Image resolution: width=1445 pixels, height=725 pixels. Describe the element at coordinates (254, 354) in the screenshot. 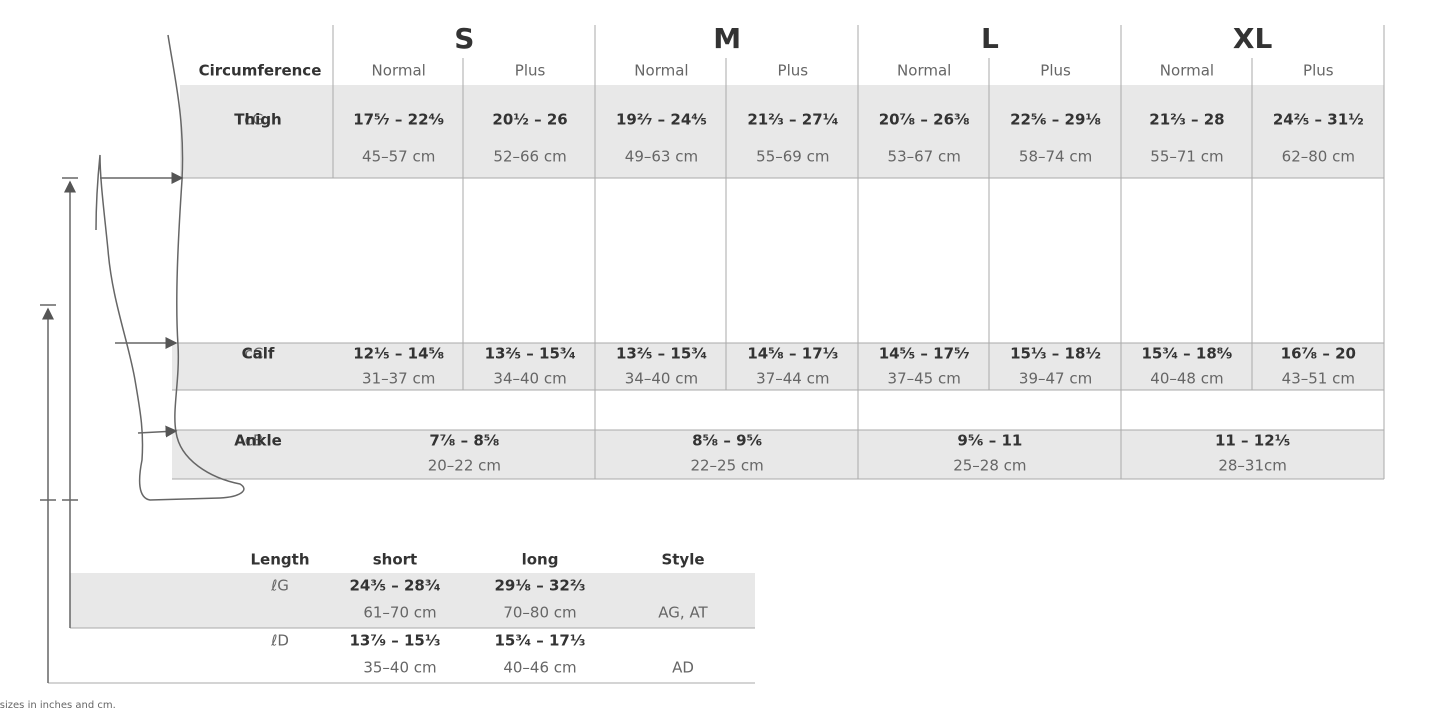

I see `row-prefix: cC` at that location.